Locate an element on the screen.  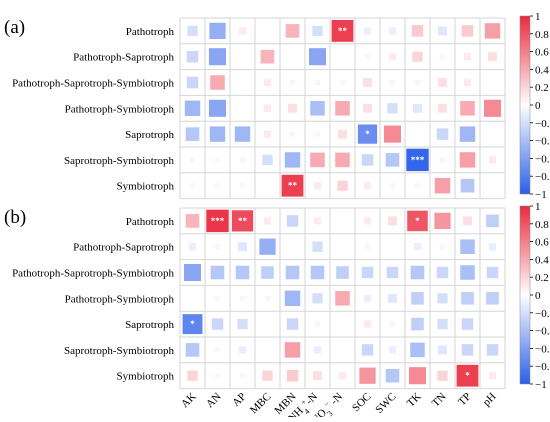
panel-label: (a) is located at coordinates (14, 27).